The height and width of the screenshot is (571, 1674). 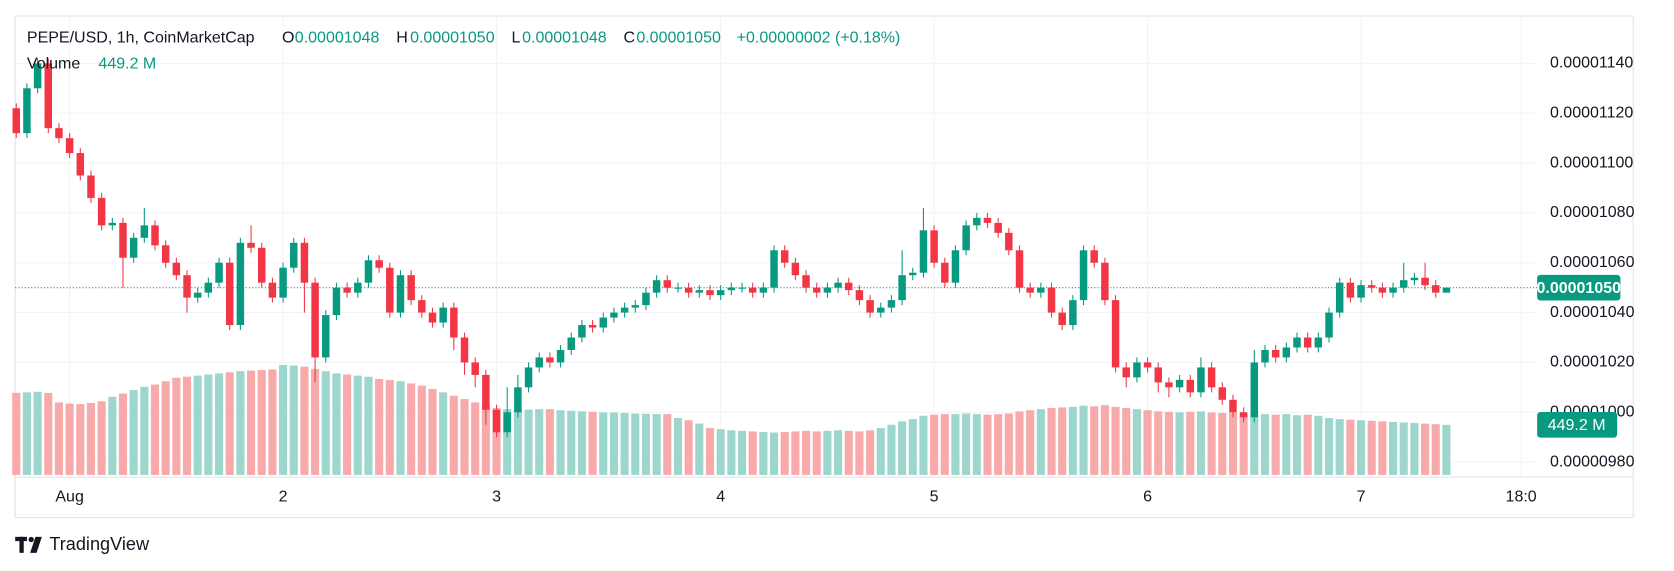 What do you see at coordinates (36, 544) in the screenshot?
I see `logo-slash` at bounding box center [36, 544].